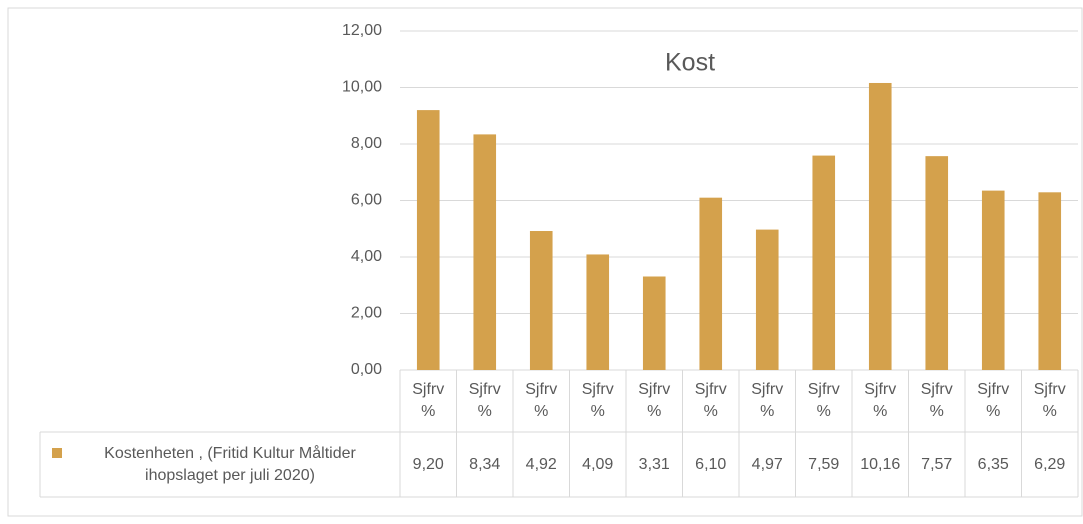  Describe the element at coordinates (598, 464) in the screenshot. I see `data-label: 4,09` at that location.